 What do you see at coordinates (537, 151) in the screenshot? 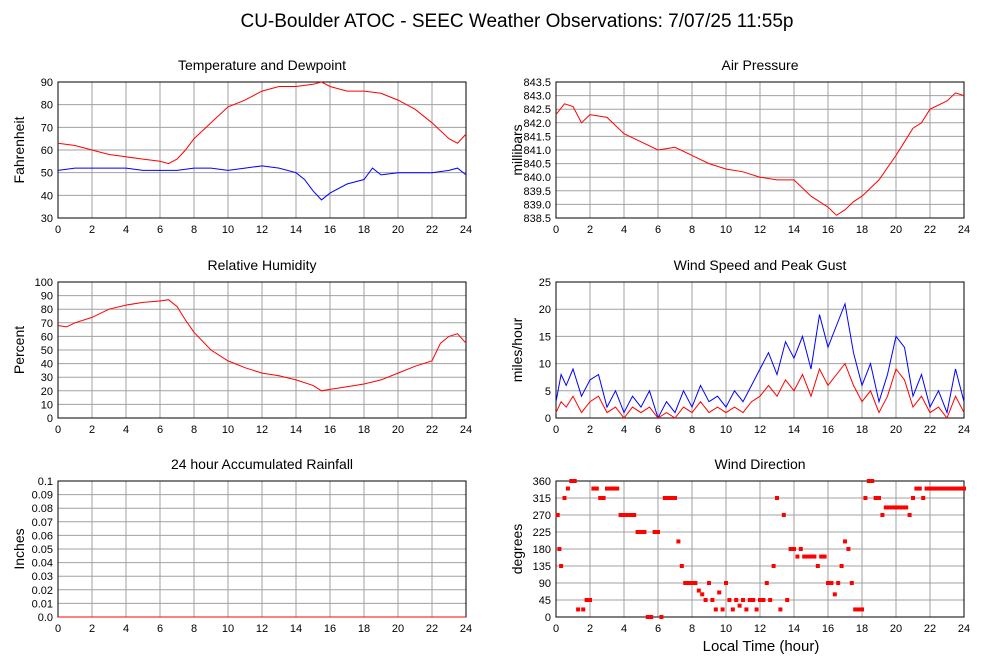
I see `y-tick-label: 841.0` at bounding box center [537, 151].